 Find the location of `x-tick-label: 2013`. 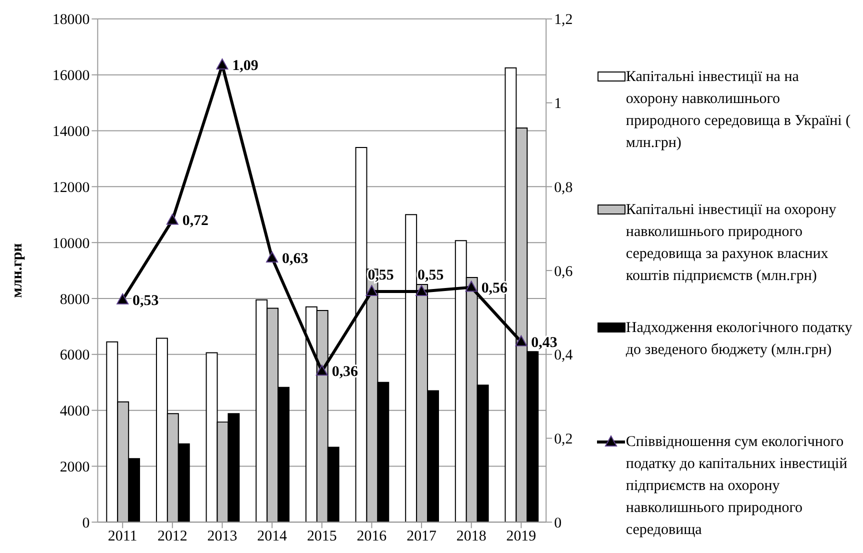

x-tick-label: 2013 is located at coordinates (222, 536).